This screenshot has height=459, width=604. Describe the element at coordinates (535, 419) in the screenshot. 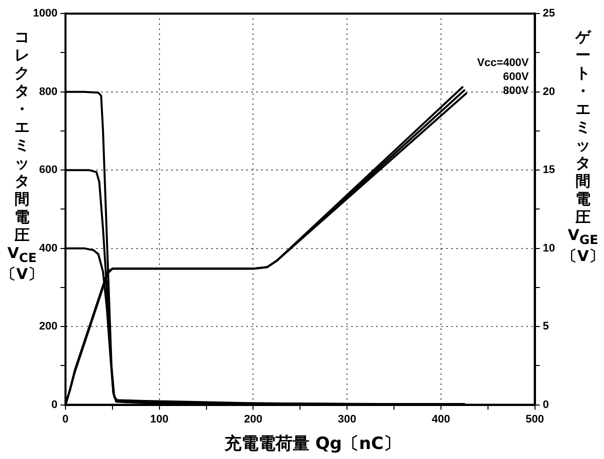

I see `x-tick-label: 500` at that location.